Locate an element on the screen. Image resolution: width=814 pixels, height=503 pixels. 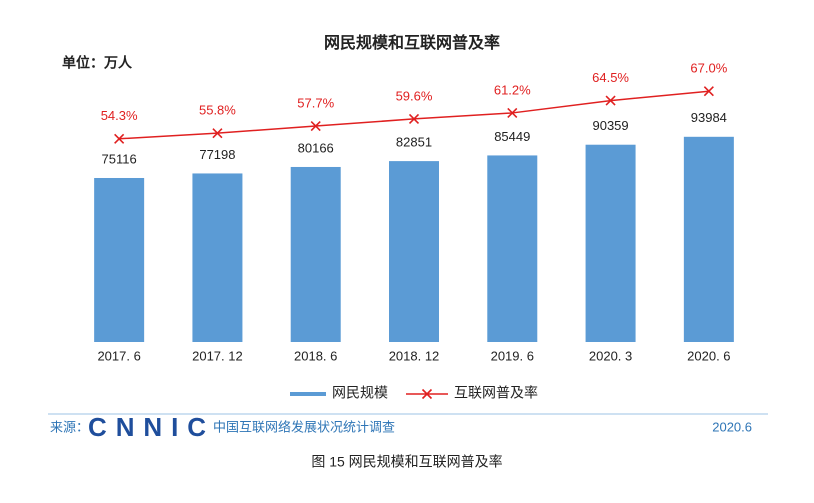
source-date: 2020.6 is located at coordinates (732, 426).